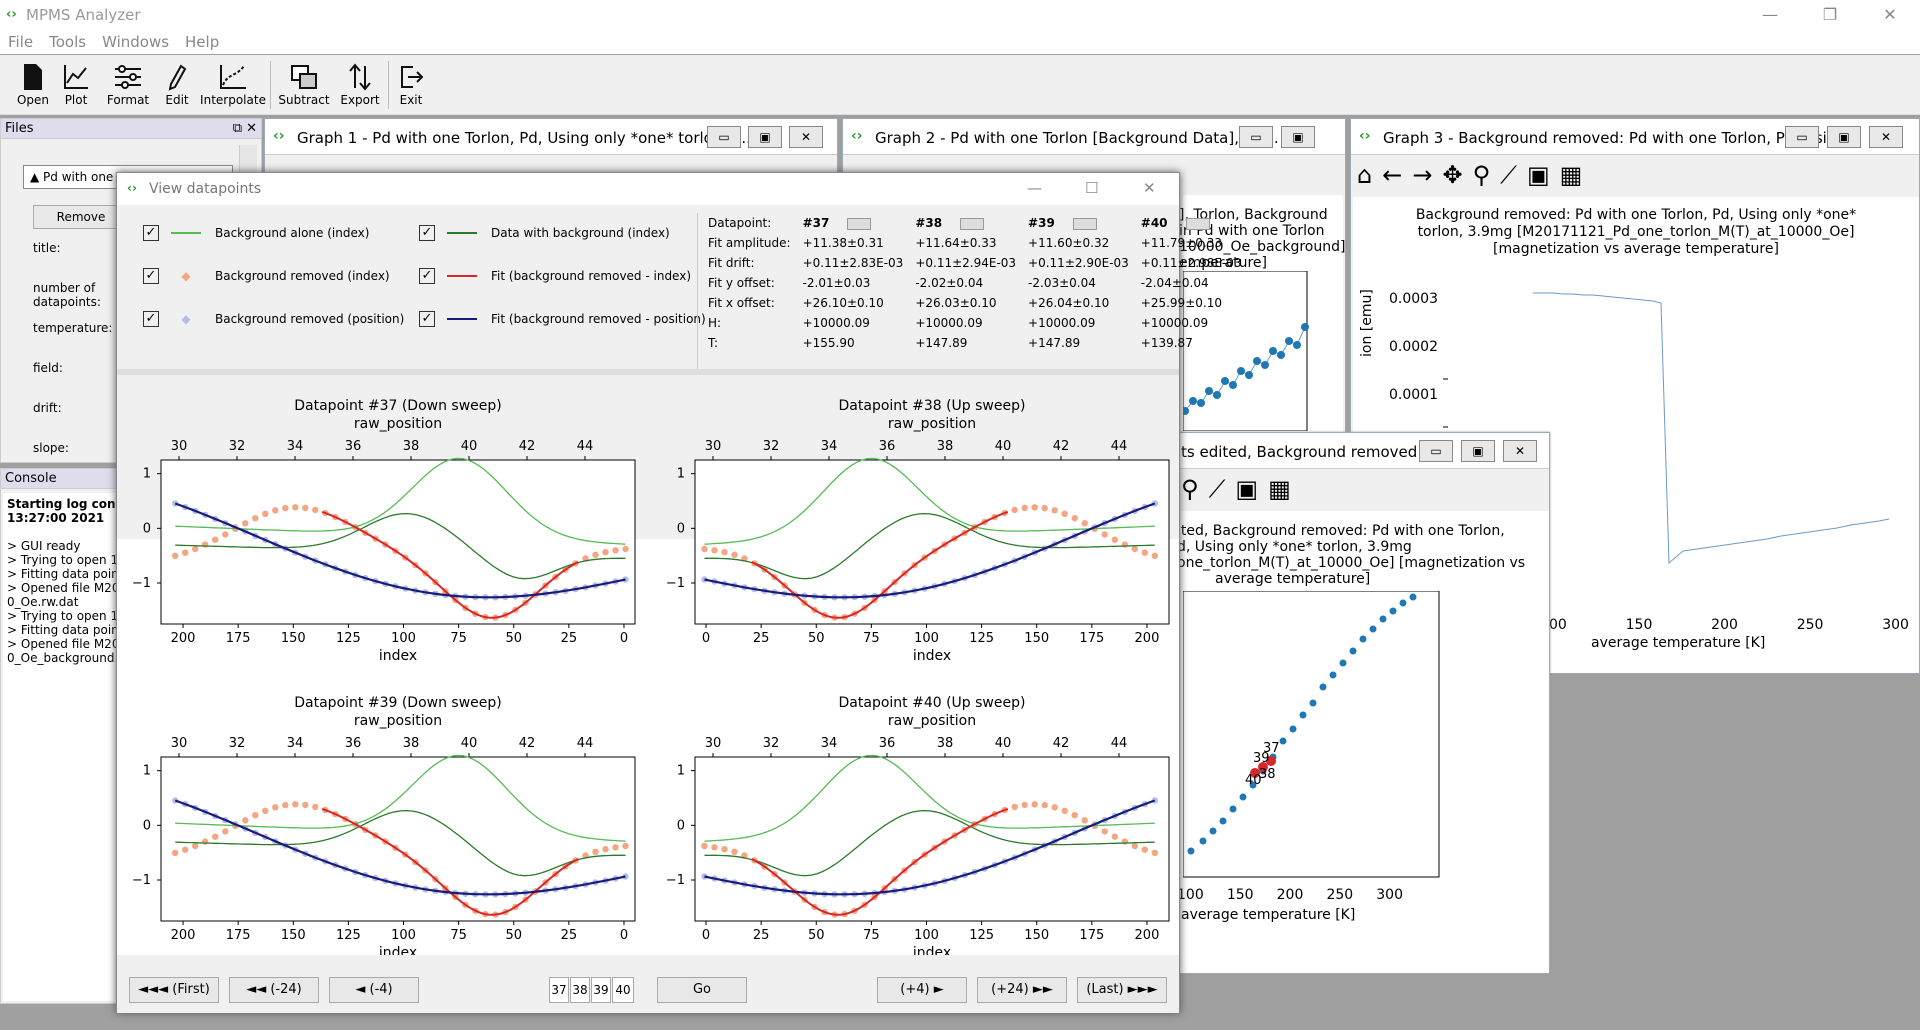 The height and width of the screenshot is (1030, 1920). I want to click on graph4-minimize-button: ▭, so click(1436, 451).